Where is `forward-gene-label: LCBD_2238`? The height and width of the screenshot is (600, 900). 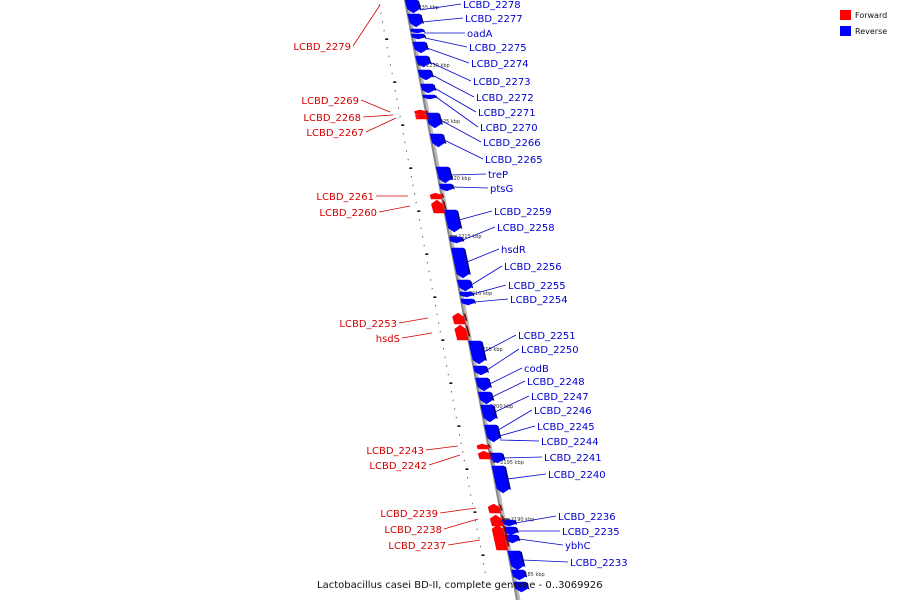
forward-gene-label: LCBD_2238 is located at coordinates (431, 527).